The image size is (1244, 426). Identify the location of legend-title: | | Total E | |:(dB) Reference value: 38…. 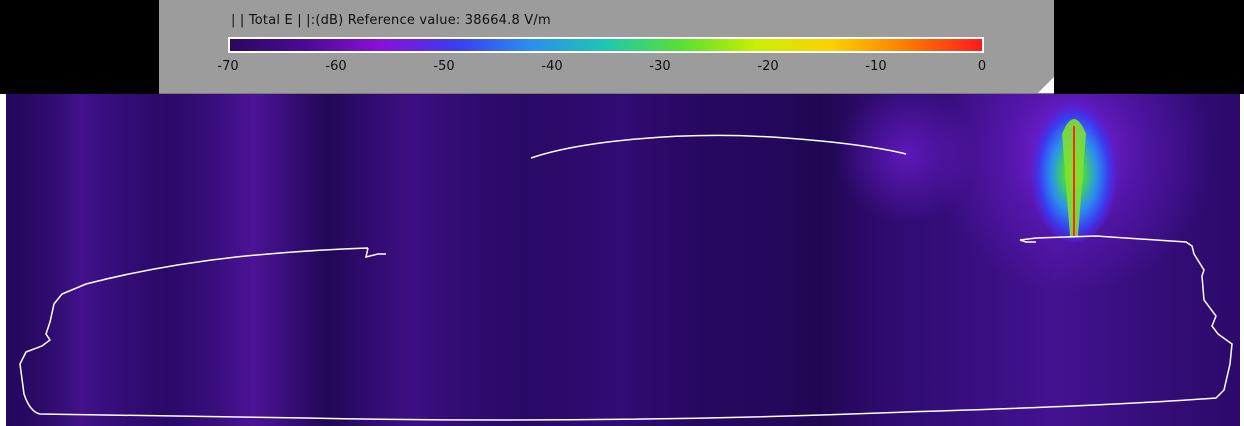
(391, 20).